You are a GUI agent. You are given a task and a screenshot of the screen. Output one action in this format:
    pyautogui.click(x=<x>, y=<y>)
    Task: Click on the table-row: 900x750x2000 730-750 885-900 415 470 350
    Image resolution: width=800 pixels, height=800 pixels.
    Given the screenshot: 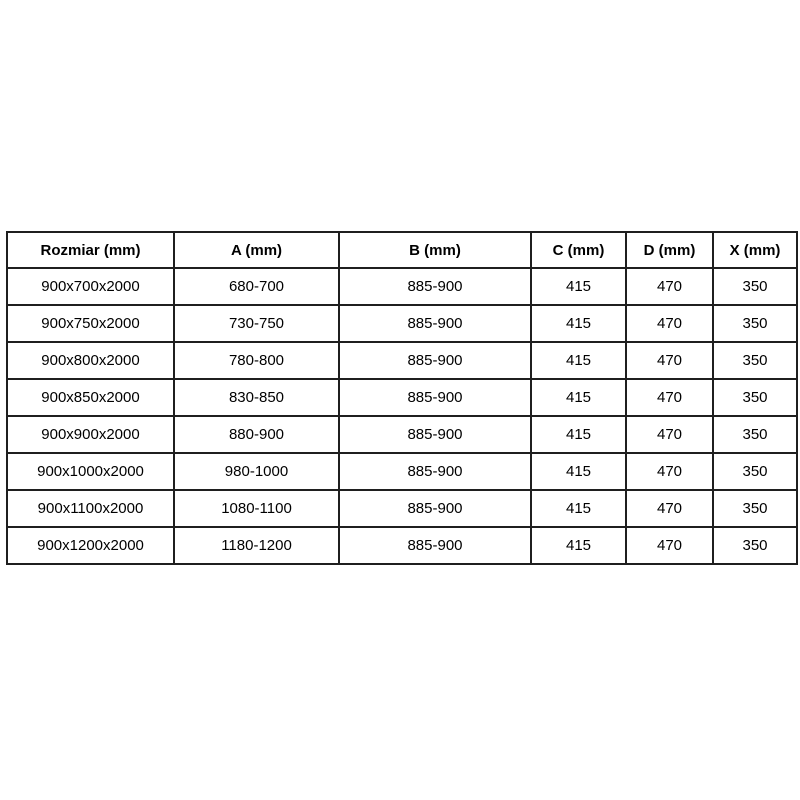 What is the action you would take?
    pyautogui.click(x=402, y=323)
    